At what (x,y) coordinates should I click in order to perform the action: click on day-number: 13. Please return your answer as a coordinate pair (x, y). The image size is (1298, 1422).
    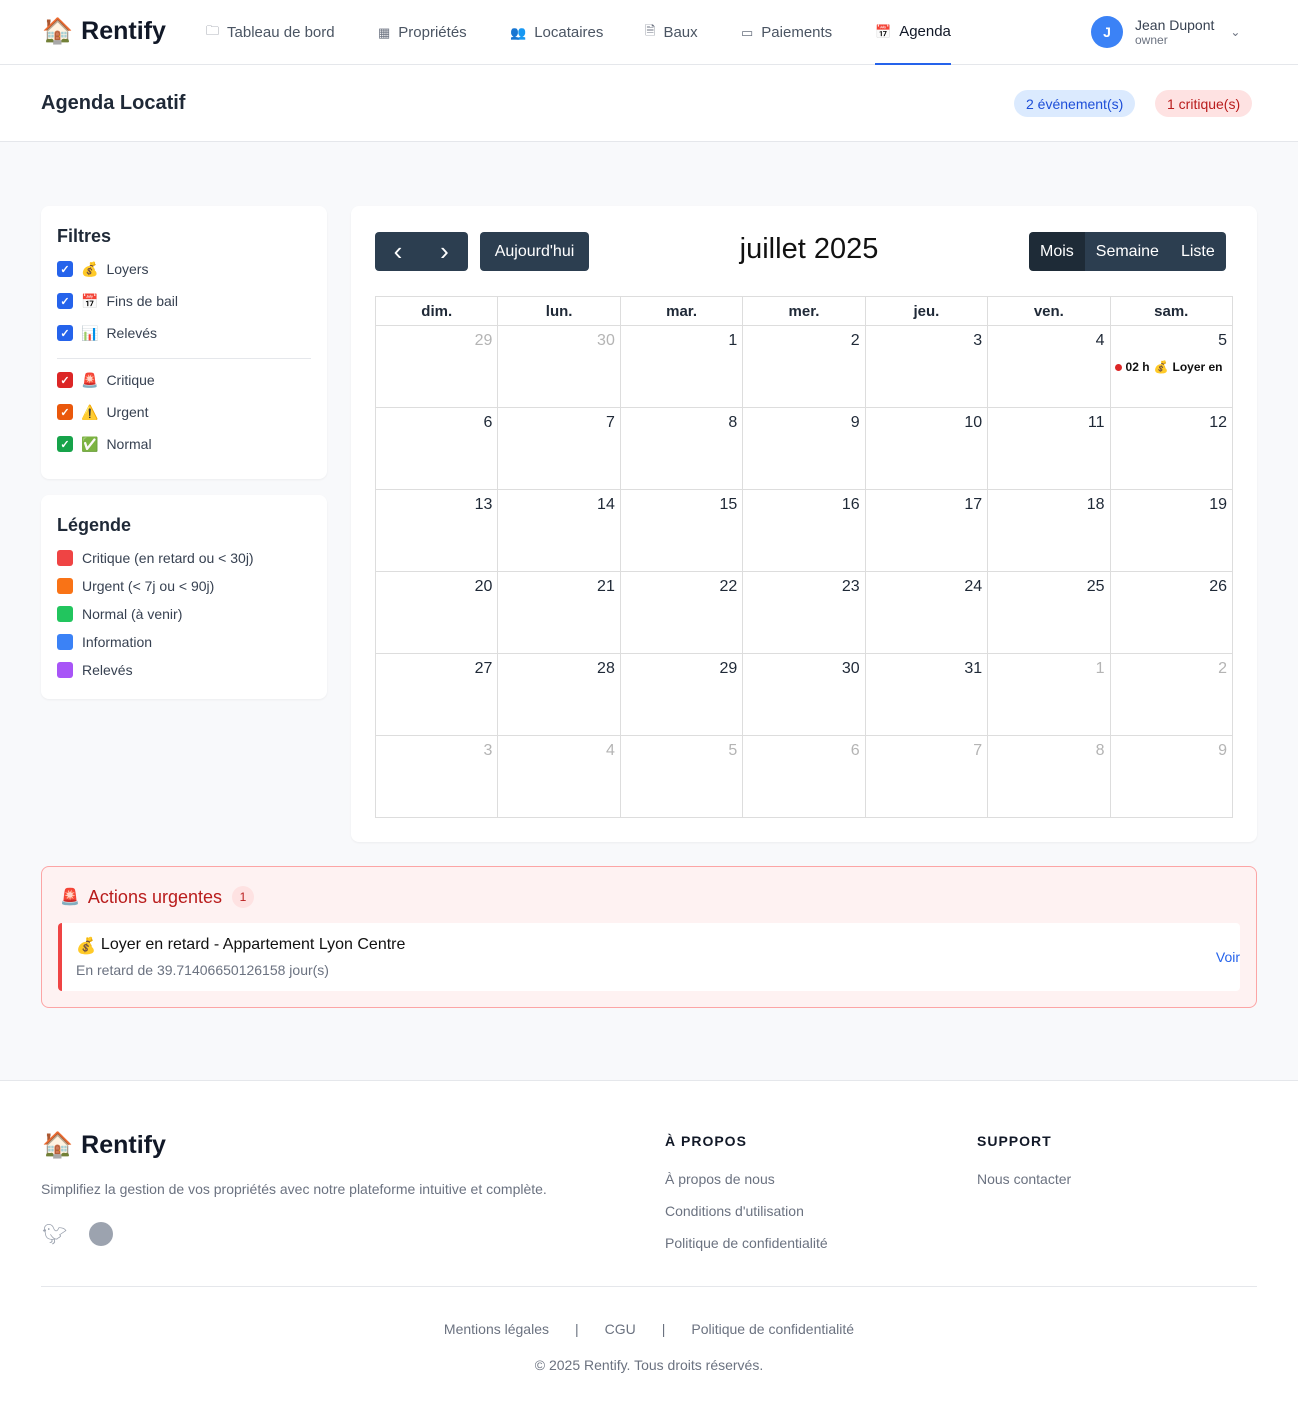
    Looking at the image, I should click on (483, 504).